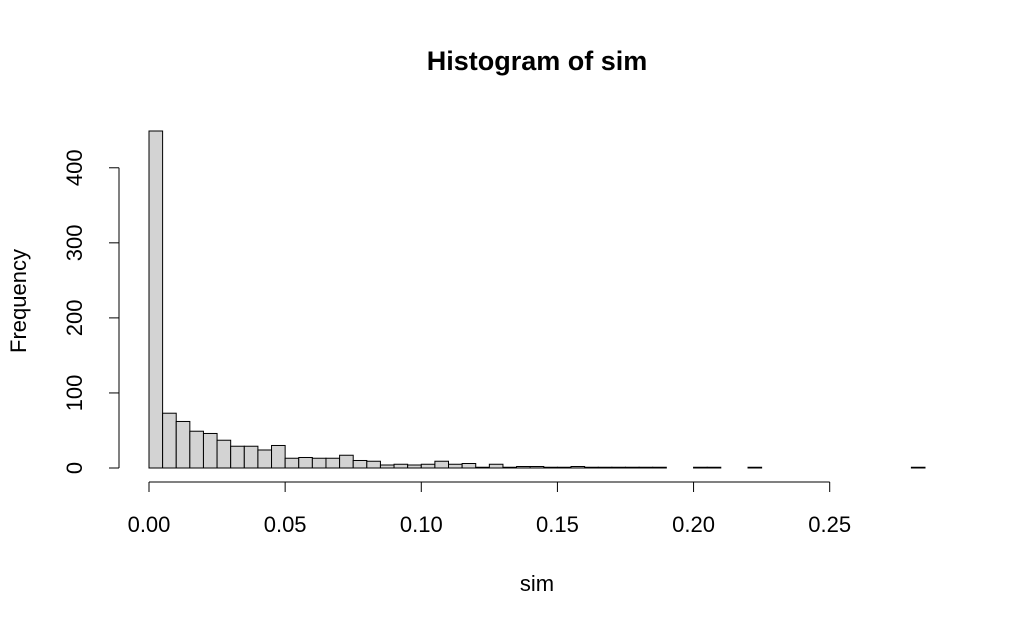  I want to click on y-axis-label: Frequency, so click(18, 301).